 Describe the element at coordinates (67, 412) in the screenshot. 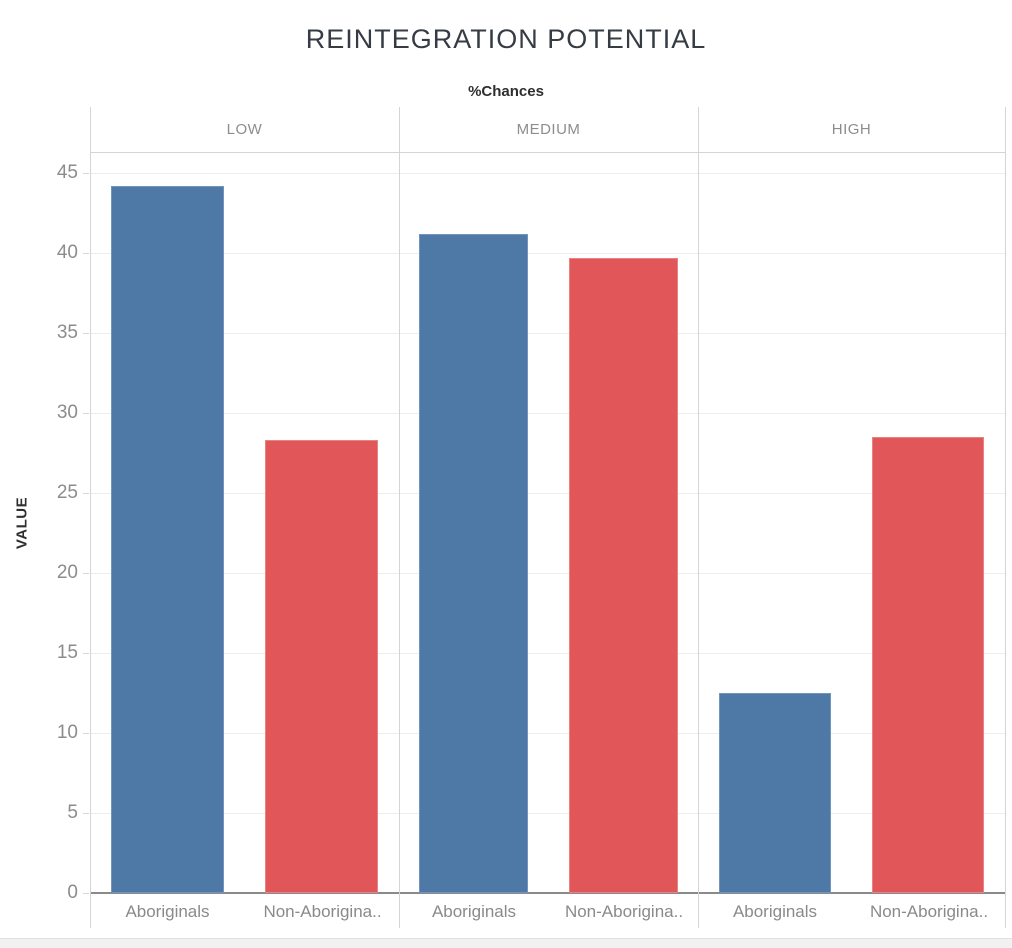

I see `y-tick-label-30: 30` at that location.